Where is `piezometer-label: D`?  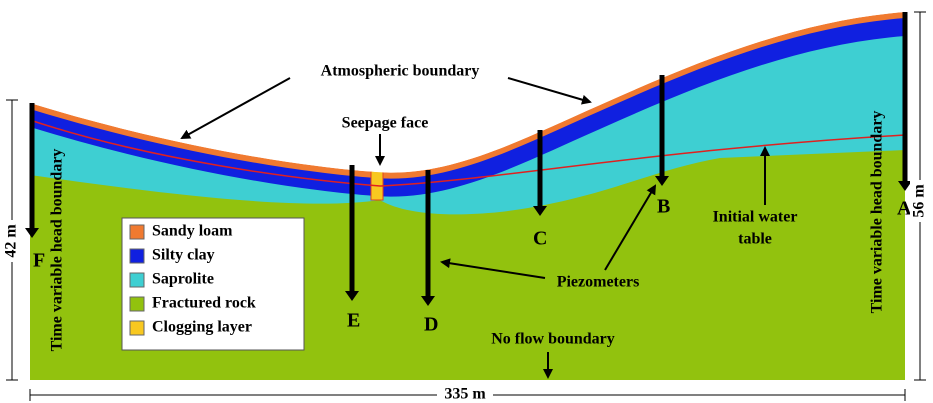 piezometer-label: D is located at coordinates (431, 325).